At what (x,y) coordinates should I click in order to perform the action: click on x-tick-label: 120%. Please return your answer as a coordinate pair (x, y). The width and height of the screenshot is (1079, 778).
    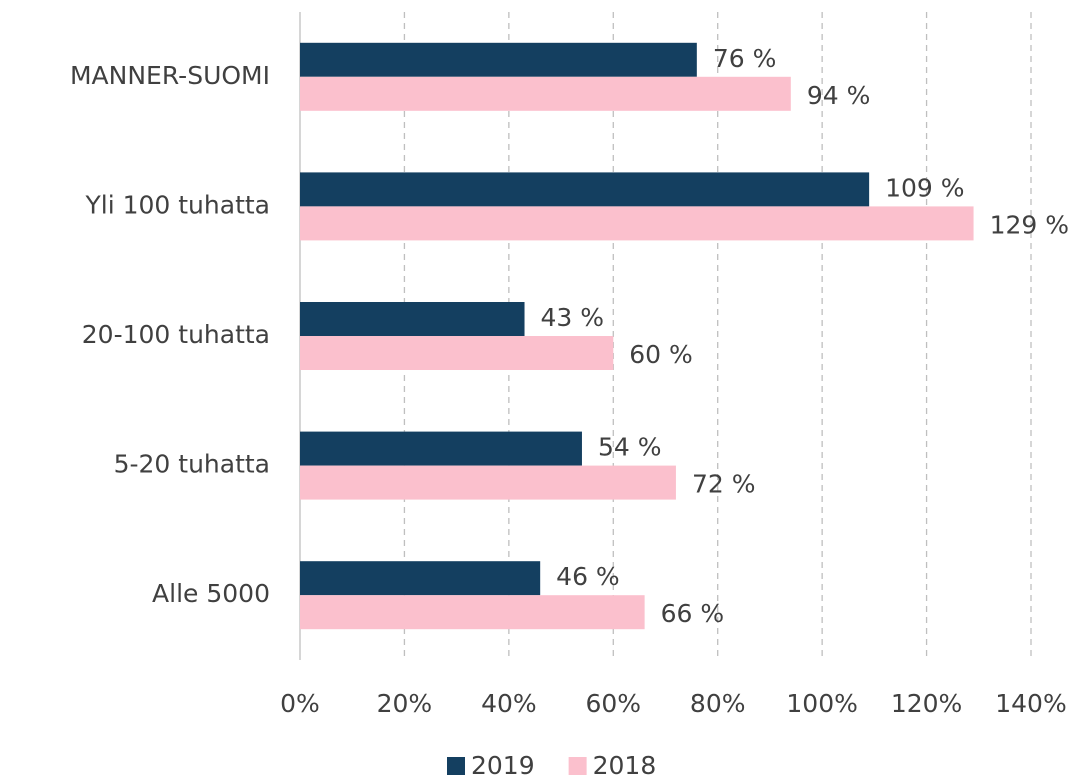
    Looking at the image, I should click on (926, 703).